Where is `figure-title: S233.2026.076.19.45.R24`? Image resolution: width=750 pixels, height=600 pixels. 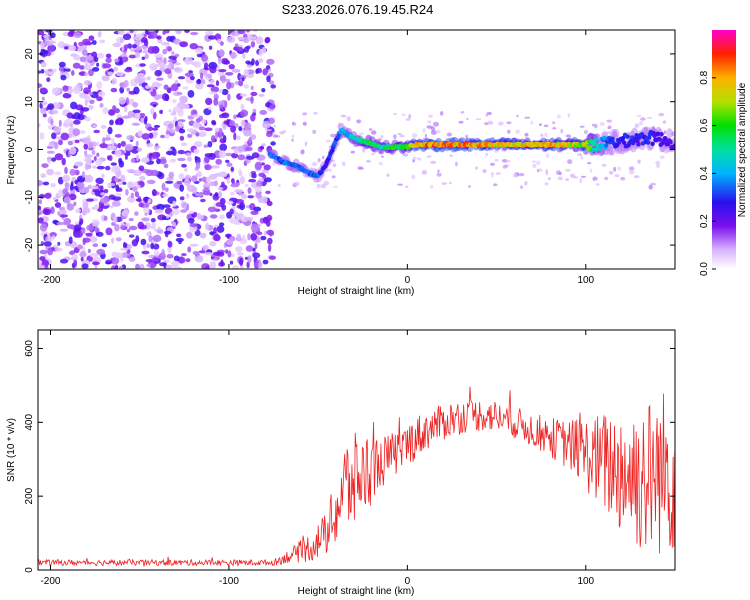
figure-title: S233.2026.076.19.45.R24 is located at coordinates (357, 9).